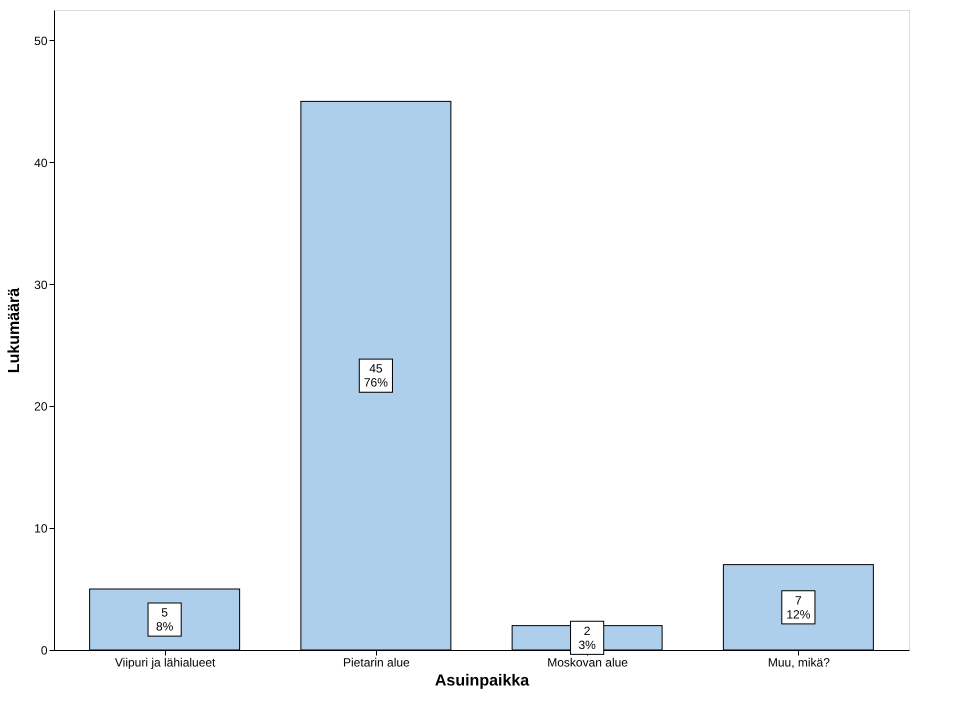 The image size is (953, 727). Describe the element at coordinates (587, 663) in the screenshot. I see `x-tick-label: Moskovan alue` at that location.